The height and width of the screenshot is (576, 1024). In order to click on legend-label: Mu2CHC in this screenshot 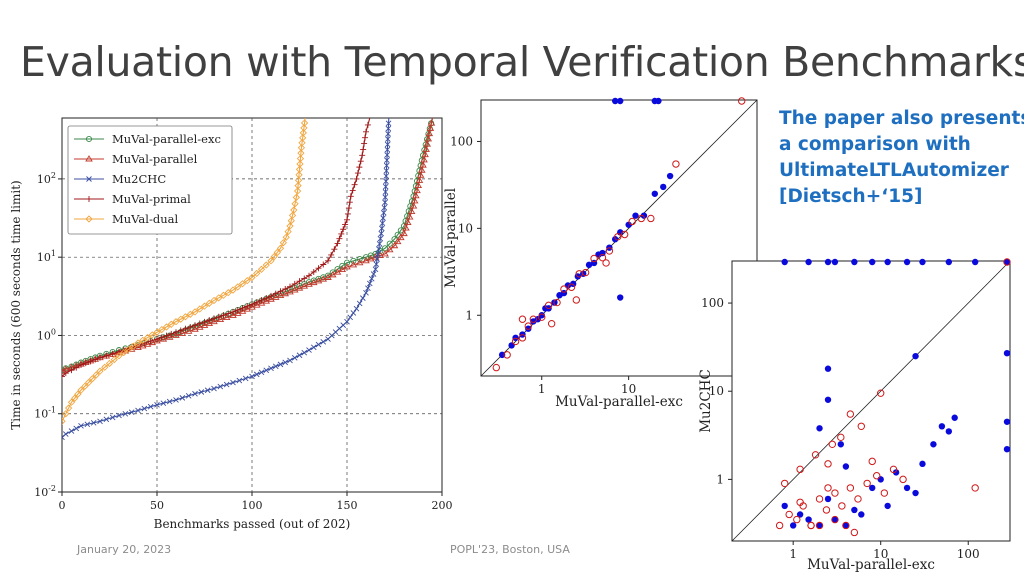, I will do `click(139, 179)`.